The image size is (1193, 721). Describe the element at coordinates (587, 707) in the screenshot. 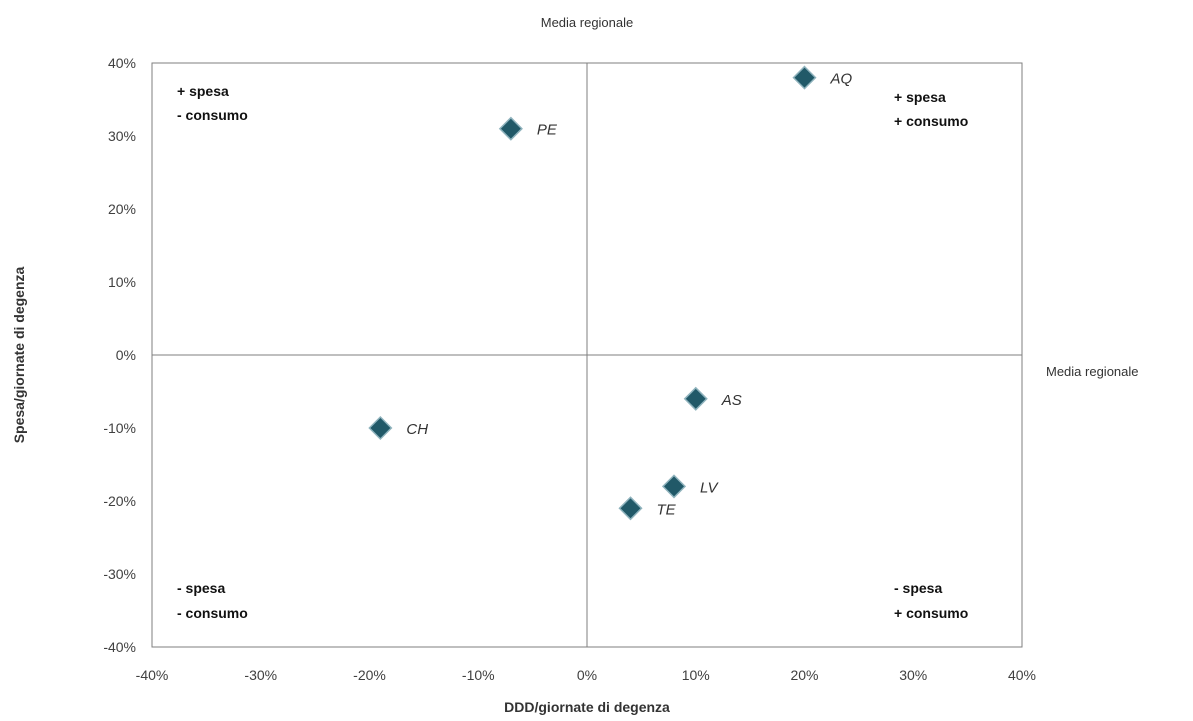

I see `x-axis-title: DDD/giornate di degenza` at that location.